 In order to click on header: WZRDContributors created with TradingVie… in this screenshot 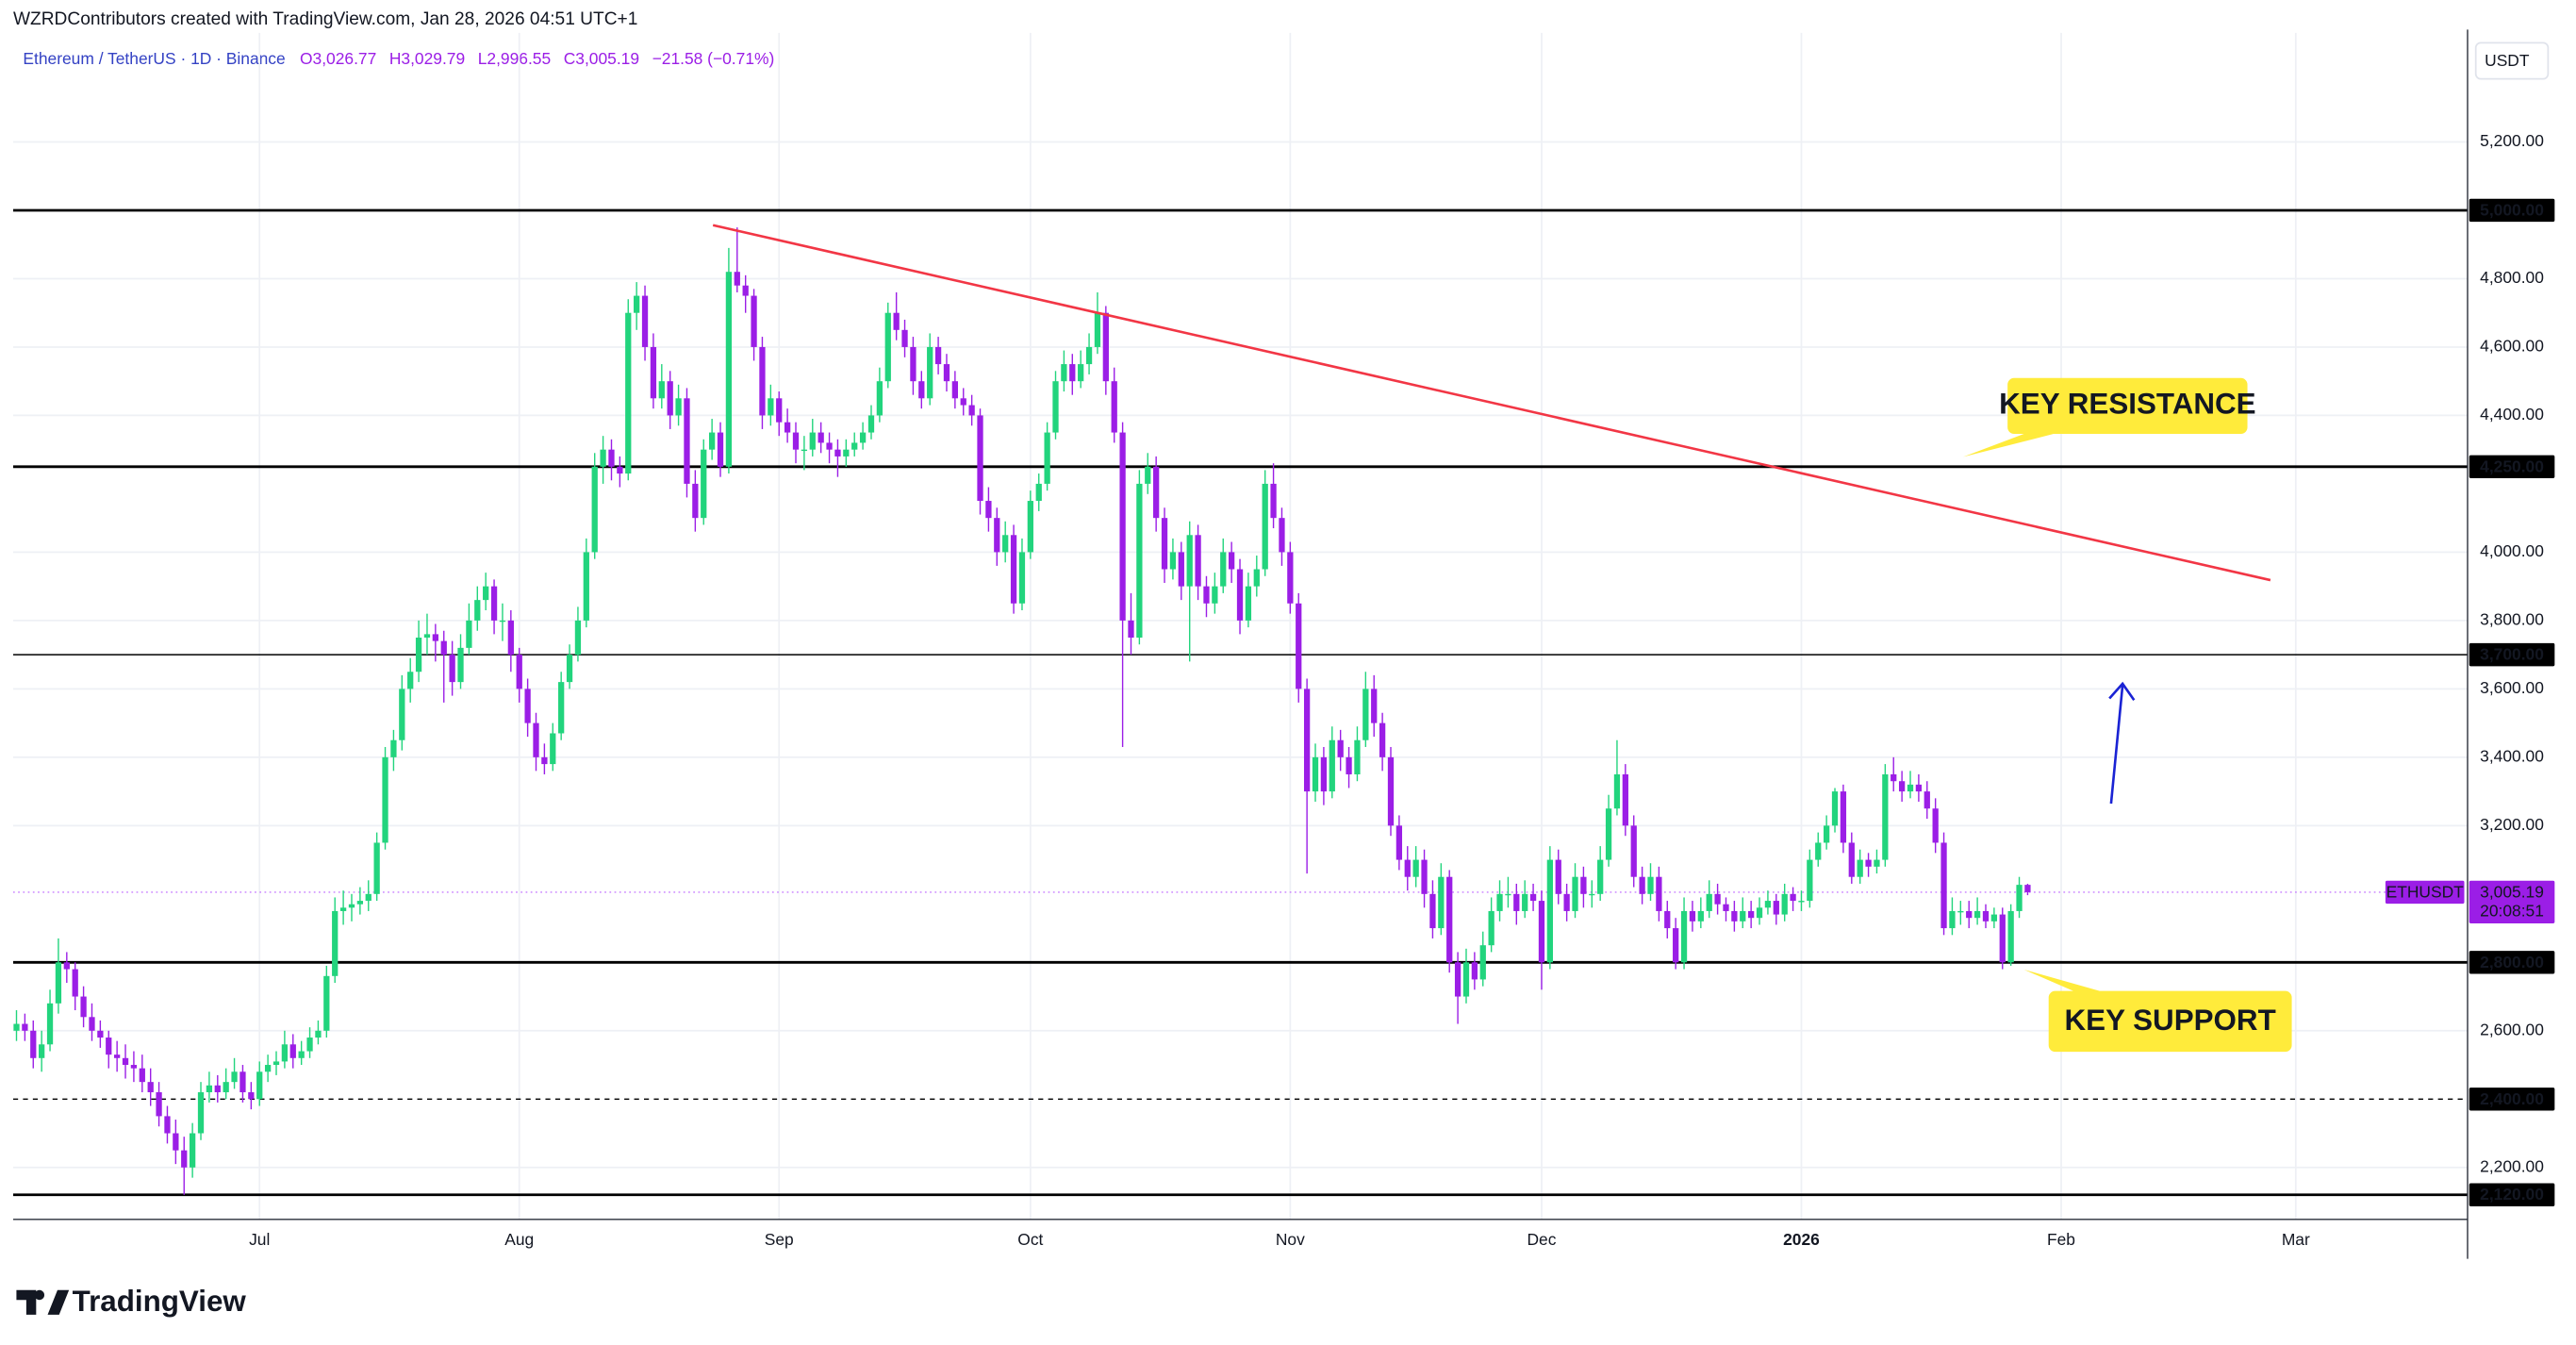, I will do `click(325, 19)`.